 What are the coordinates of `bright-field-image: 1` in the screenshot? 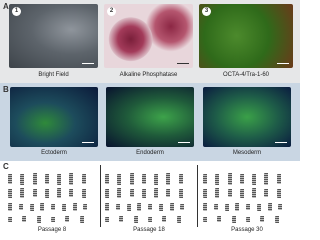 It's located at (53, 36).